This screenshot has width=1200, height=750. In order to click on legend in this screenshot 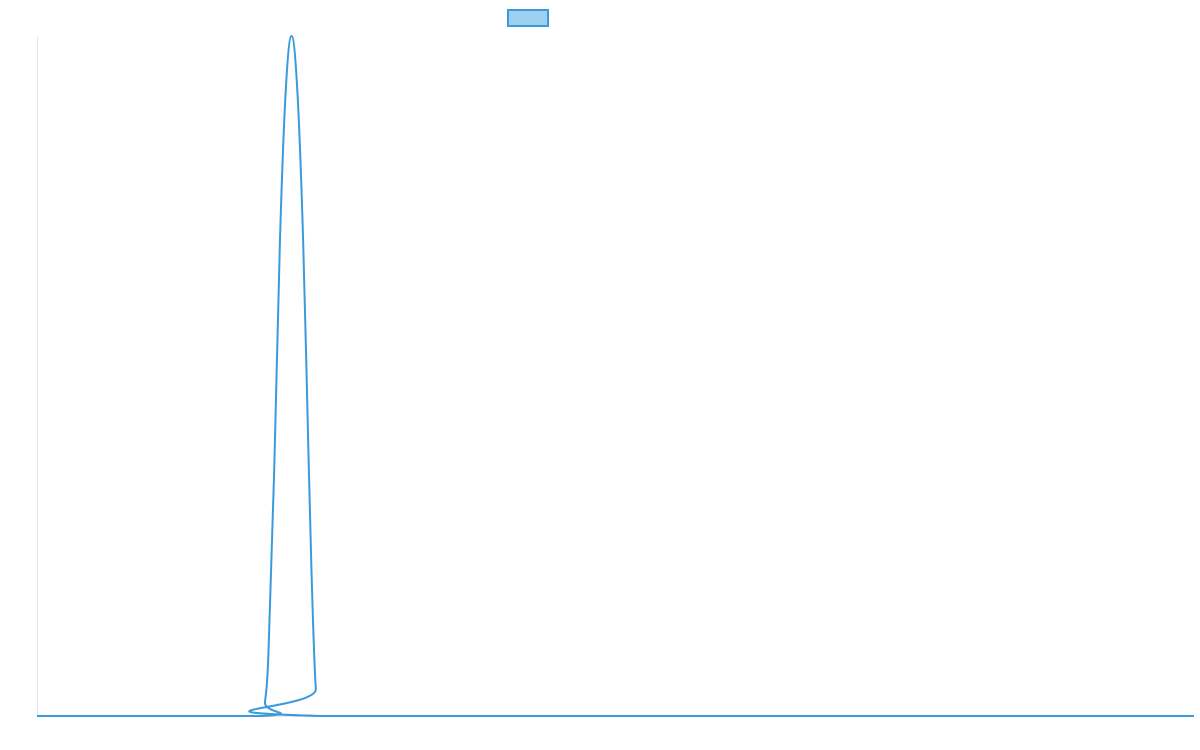, I will do `click(528, 18)`.